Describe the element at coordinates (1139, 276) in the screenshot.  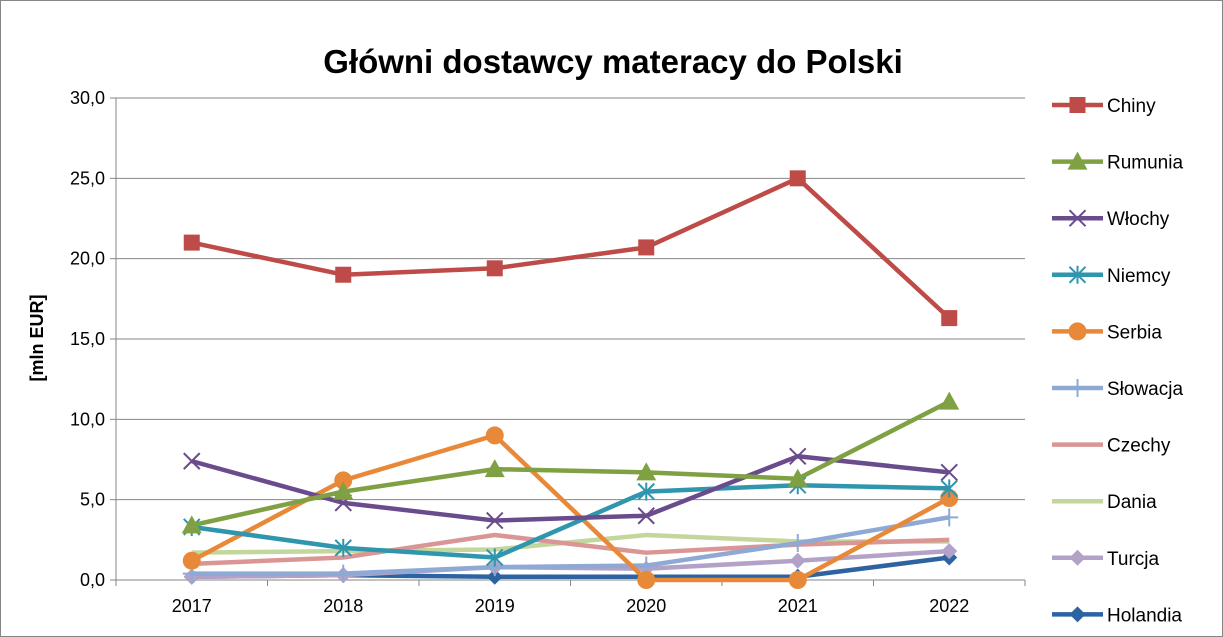
I see `legend-label: Niemcy` at that location.